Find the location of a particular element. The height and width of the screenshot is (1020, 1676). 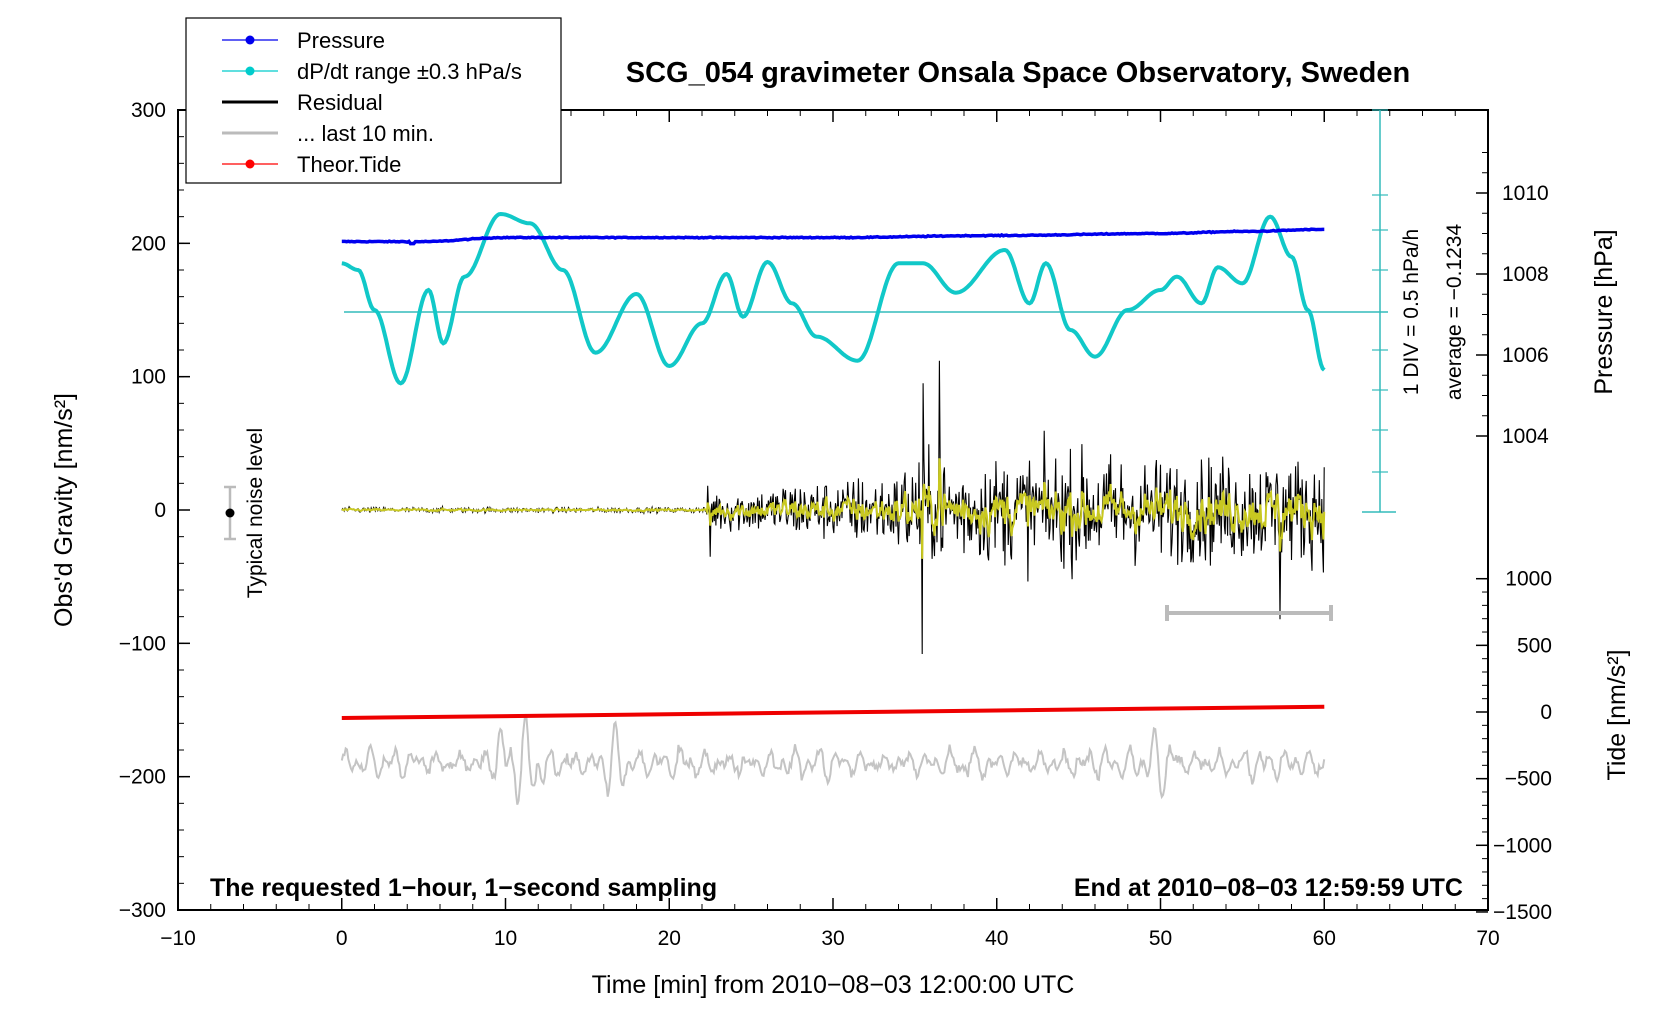

tide-tick-label: 1000 is located at coordinates (1528, 579).